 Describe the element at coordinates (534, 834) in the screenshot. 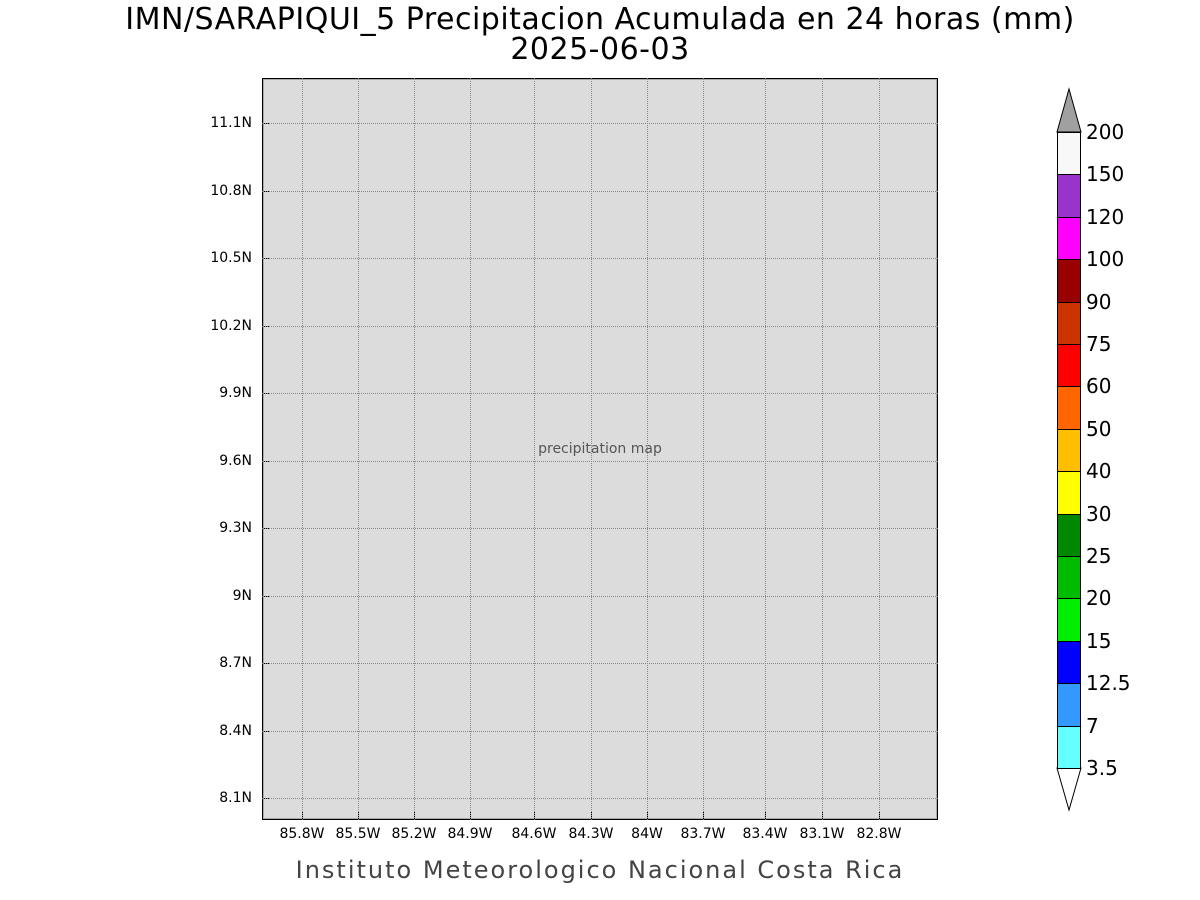

I see `longitude-tick-label: 84.6W` at that location.